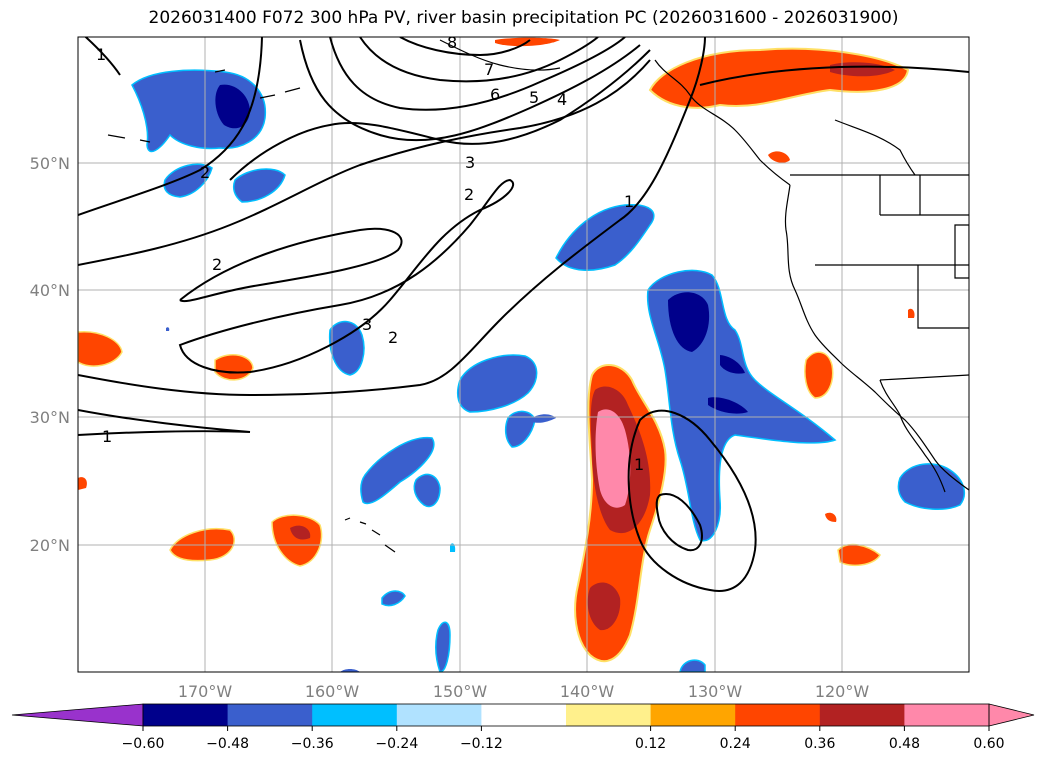 This screenshot has width=1047, height=765. Describe the element at coordinates (481, 744) in the screenshot. I see `colorbar-tick-label: −0.12` at that location.